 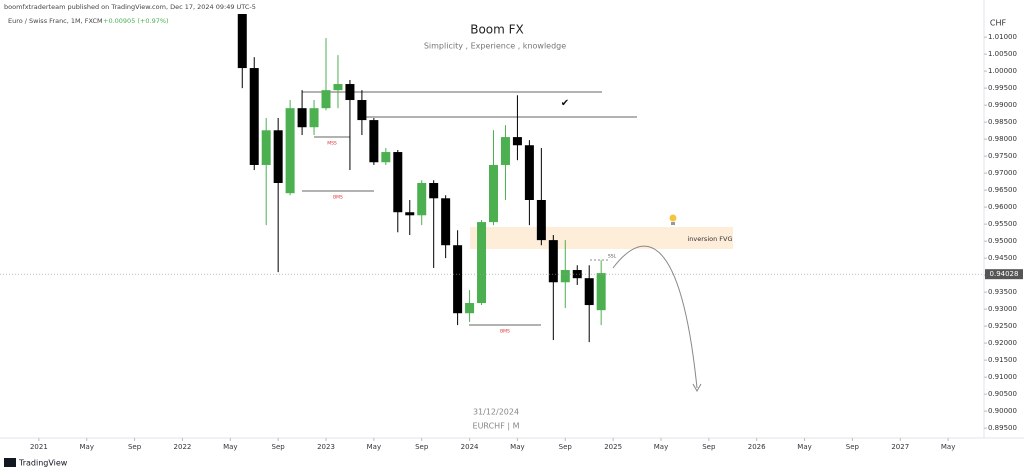 I want to click on y-tick-label: 1.01000, so click(x=1002, y=37).